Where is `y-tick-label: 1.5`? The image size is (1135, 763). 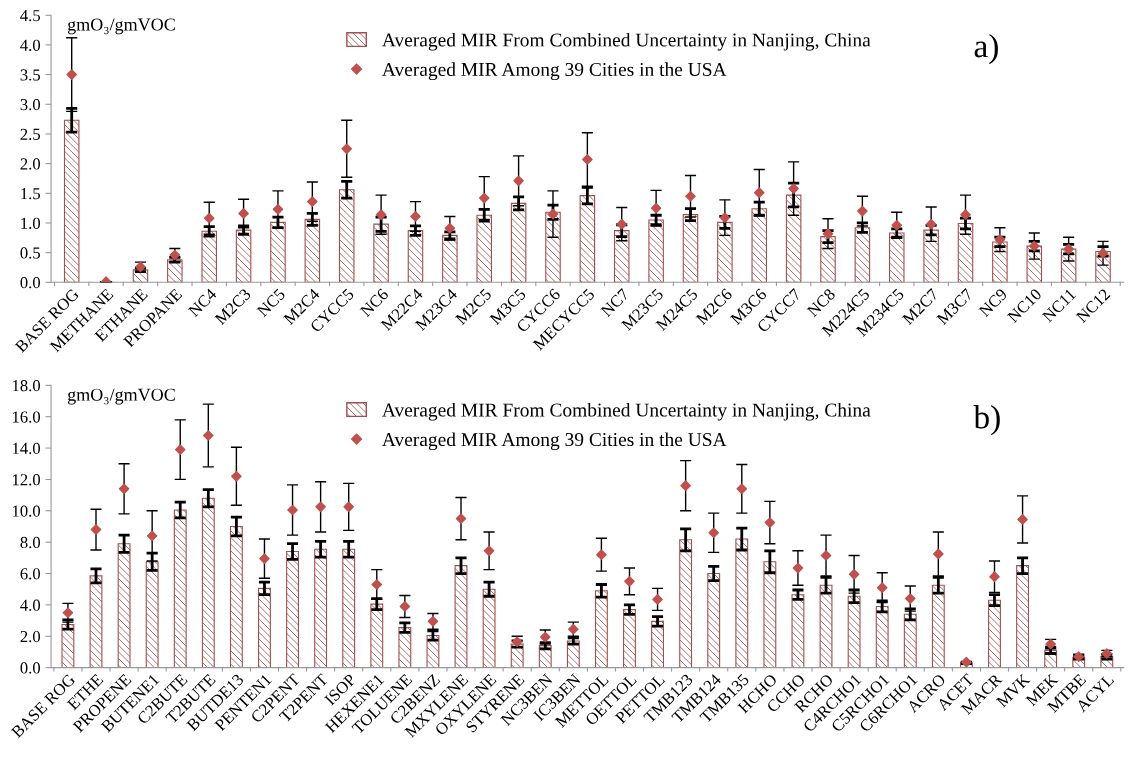 y-tick-label: 1.5 is located at coordinates (31, 194).